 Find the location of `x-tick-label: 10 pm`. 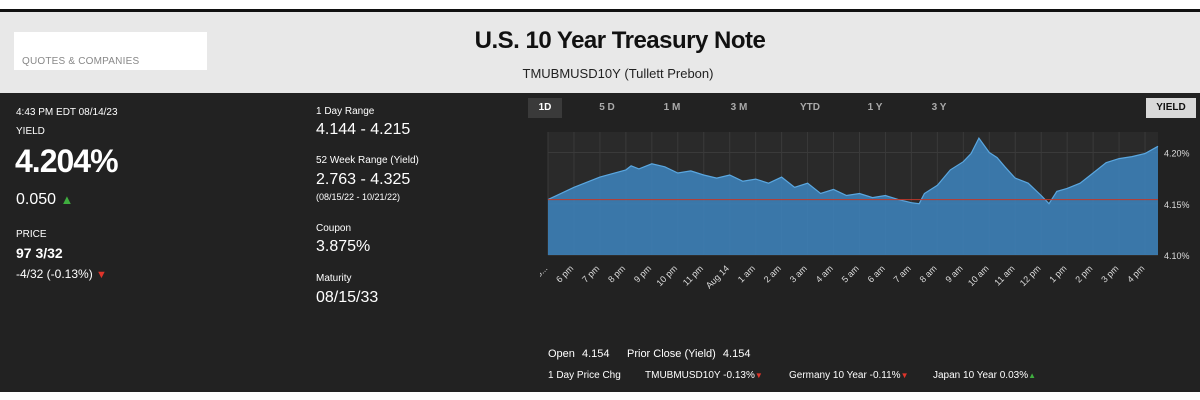

x-tick-label: 10 pm is located at coordinates (666, 275).